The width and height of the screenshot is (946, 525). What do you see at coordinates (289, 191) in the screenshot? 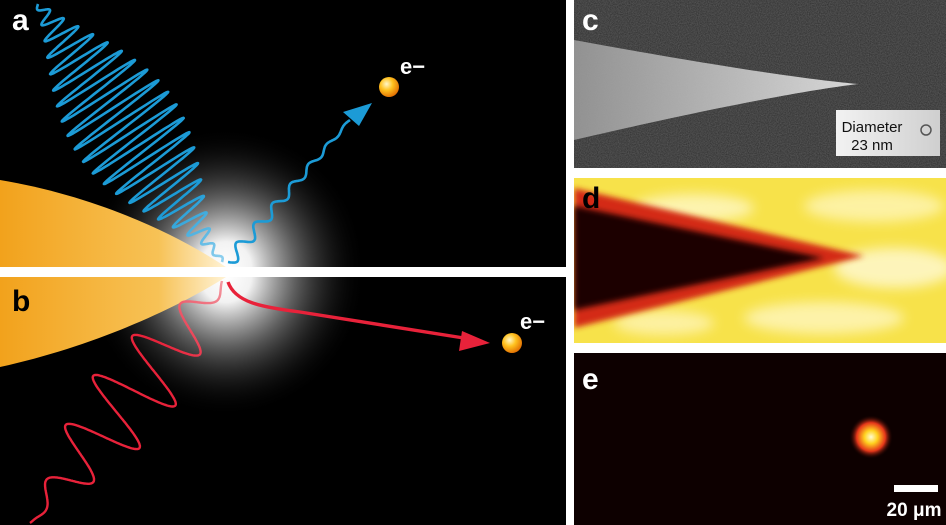
I see `blue-electron-trajectory` at bounding box center [289, 191].